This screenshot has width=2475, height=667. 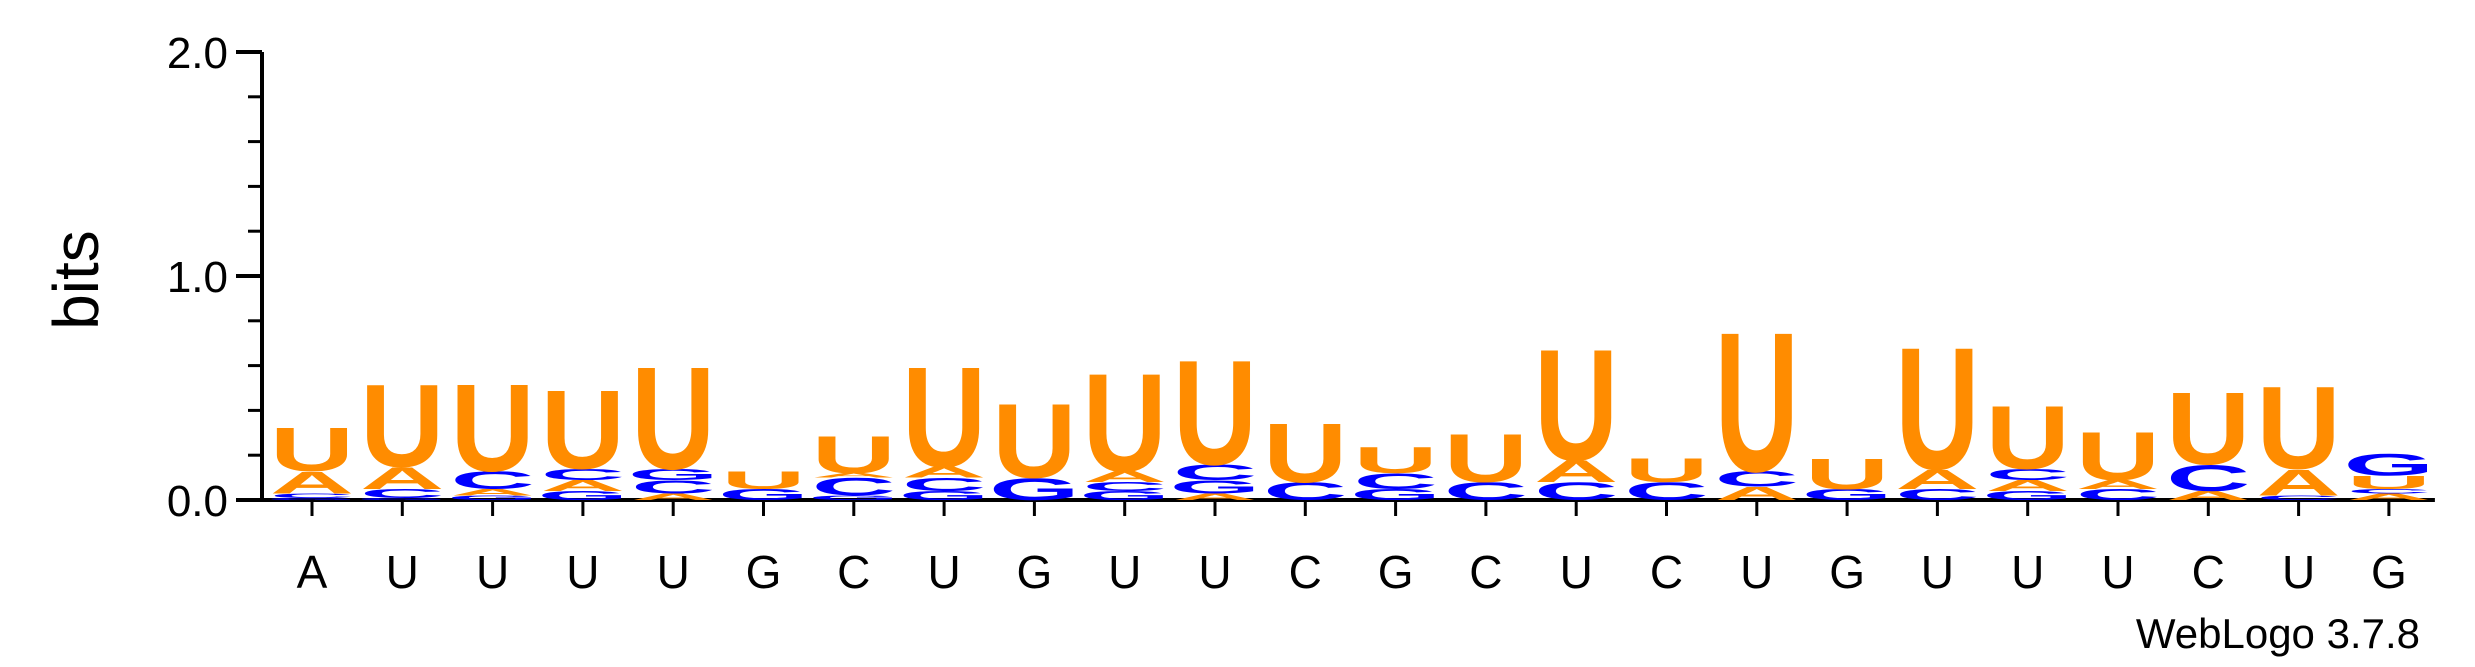 What do you see at coordinates (197, 53) in the screenshot?
I see `y-tick-label: 2.0` at bounding box center [197, 53].